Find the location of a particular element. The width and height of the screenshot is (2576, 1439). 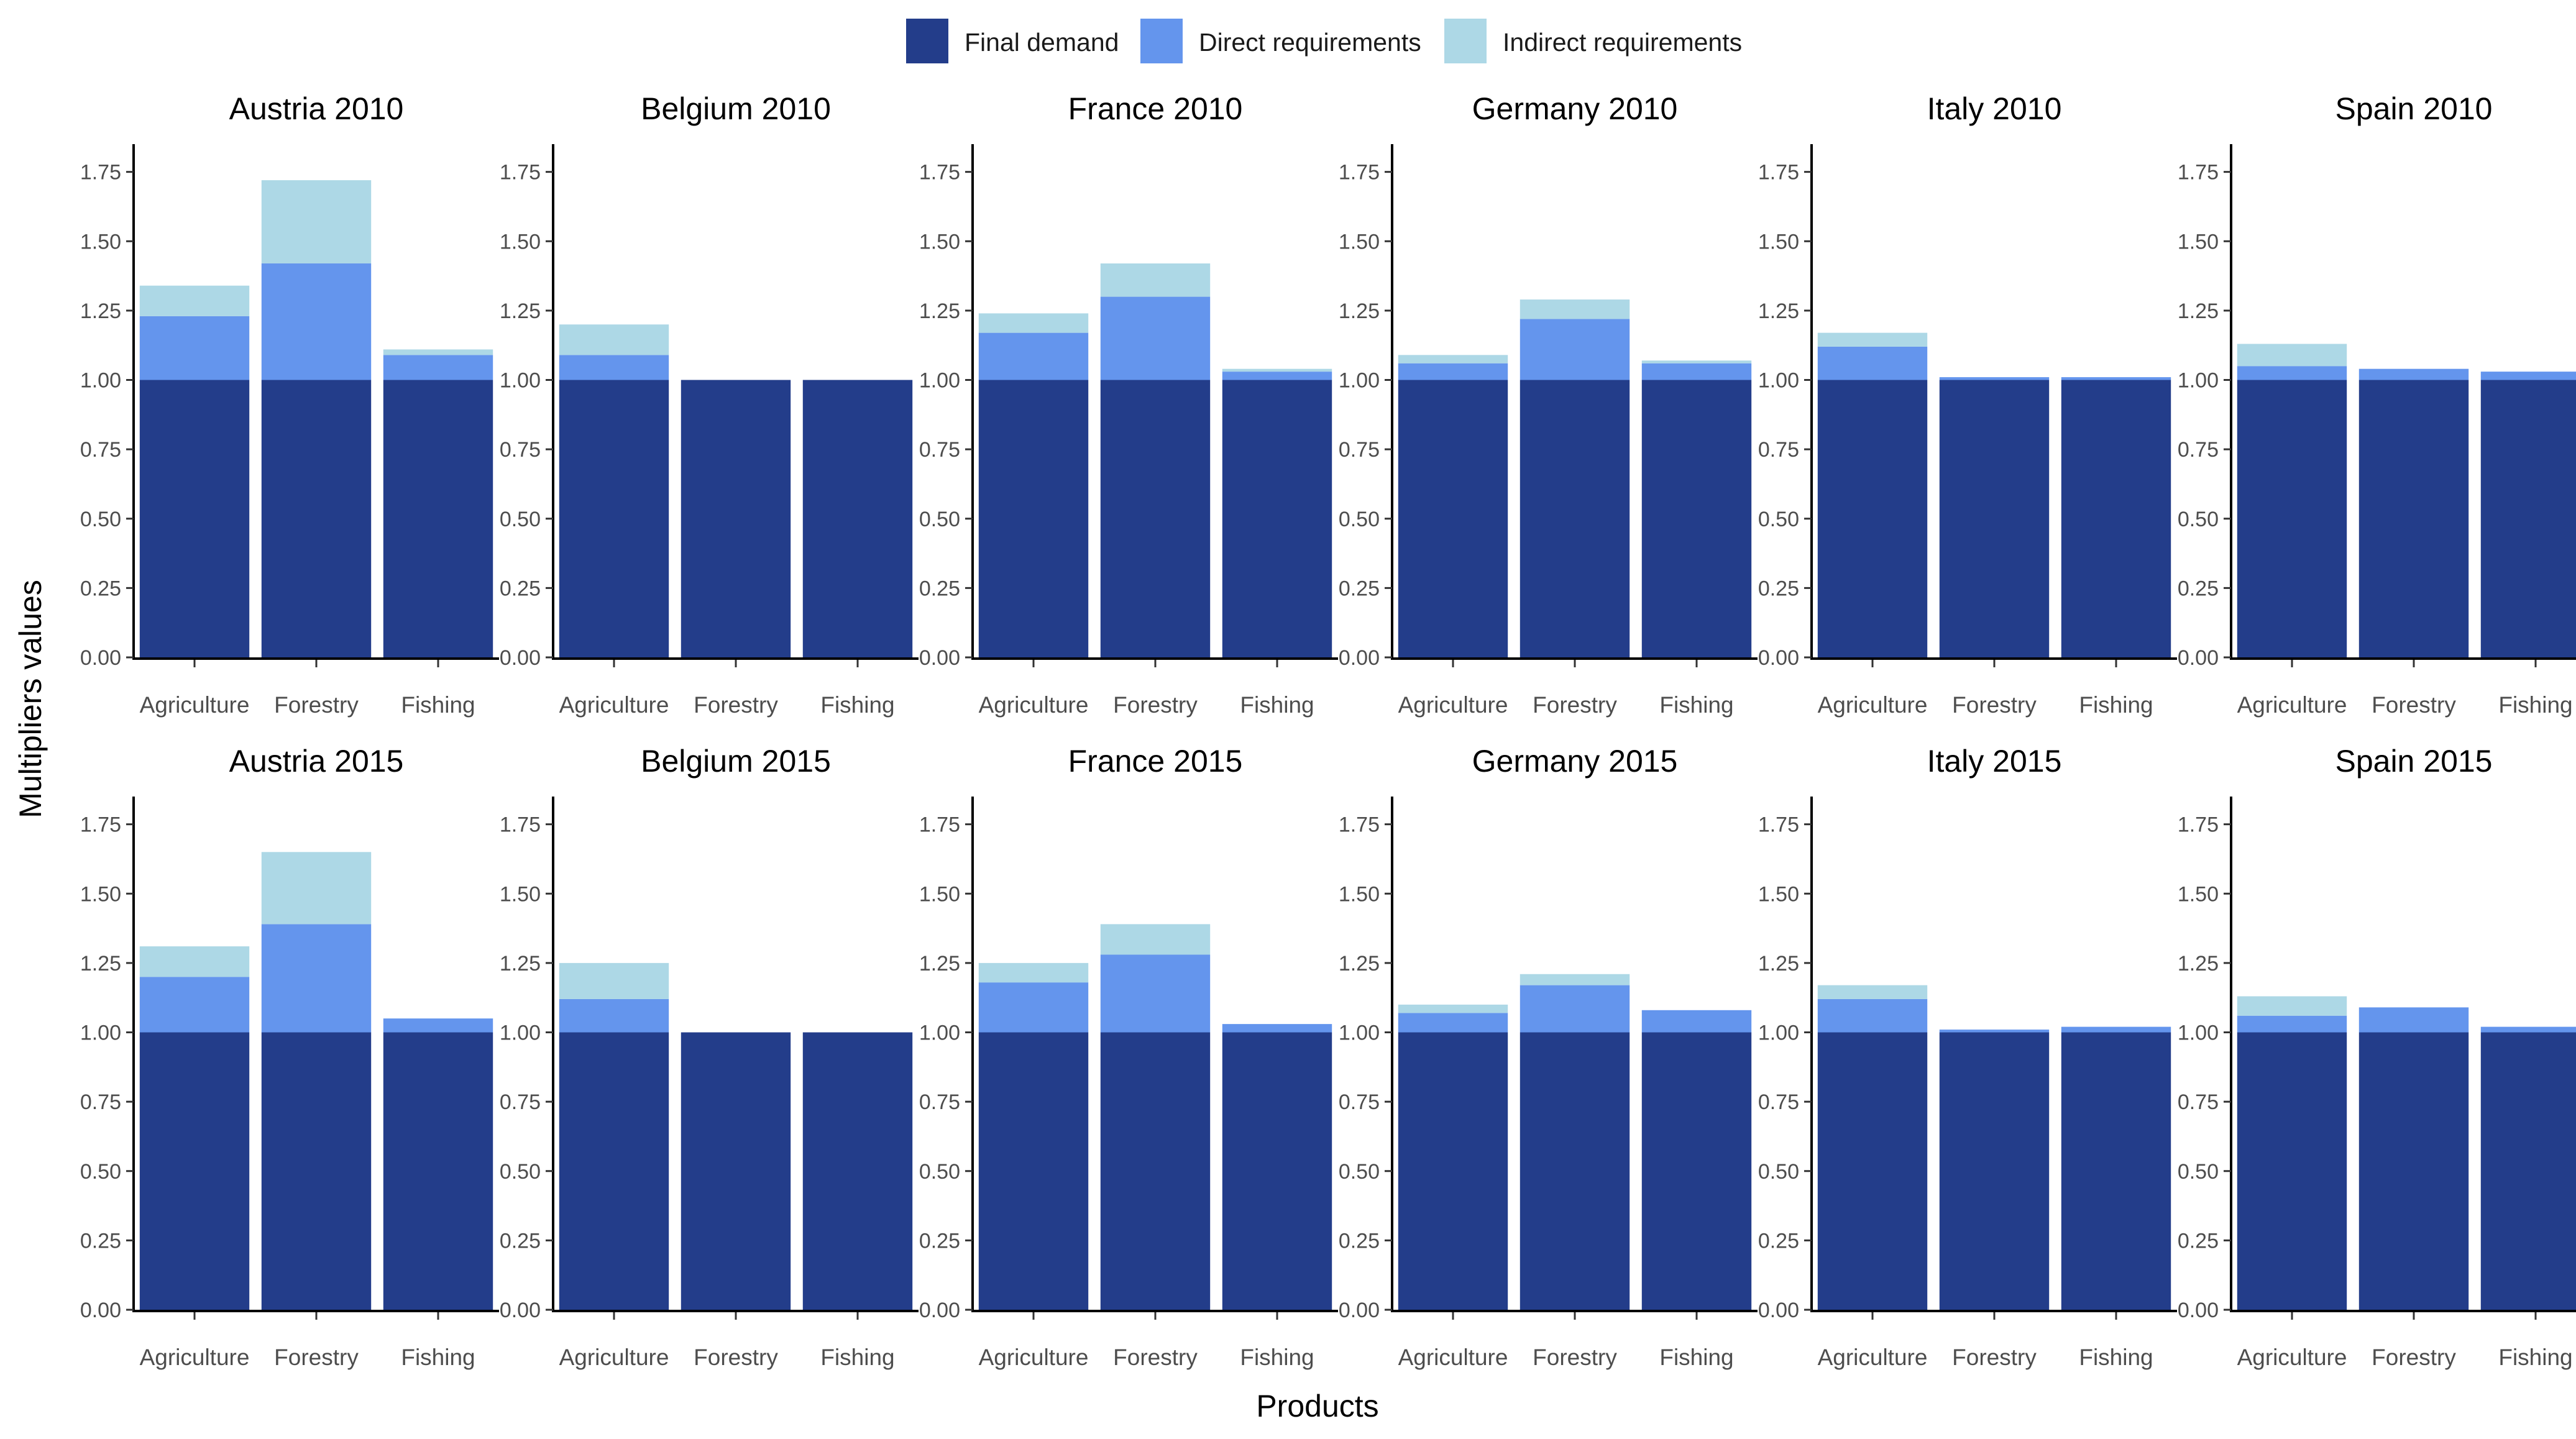

bar-indirect-requirements-fishing is located at coordinates (1696, 362).